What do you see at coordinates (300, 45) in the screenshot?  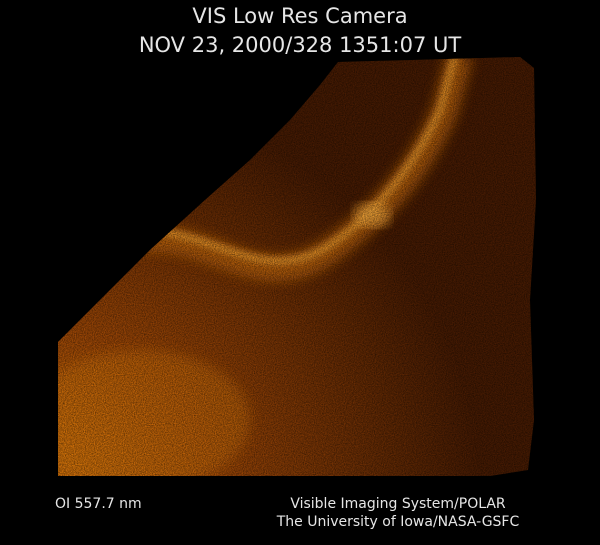 I see `timestamp: NOV 23, 2000/328 1351:07 UT` at bounding box center [300, 45].